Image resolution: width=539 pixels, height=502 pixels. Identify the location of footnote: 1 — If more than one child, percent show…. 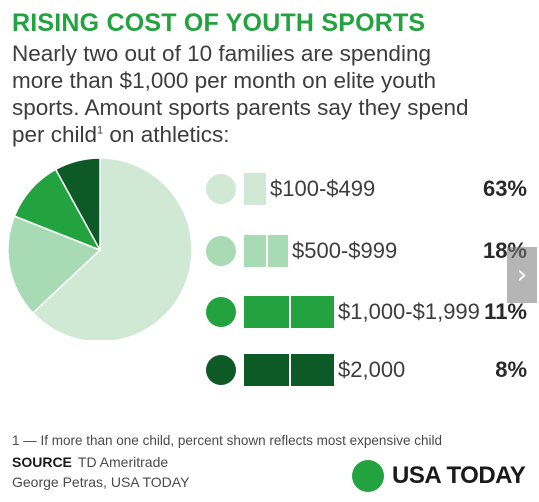
(227, 440).